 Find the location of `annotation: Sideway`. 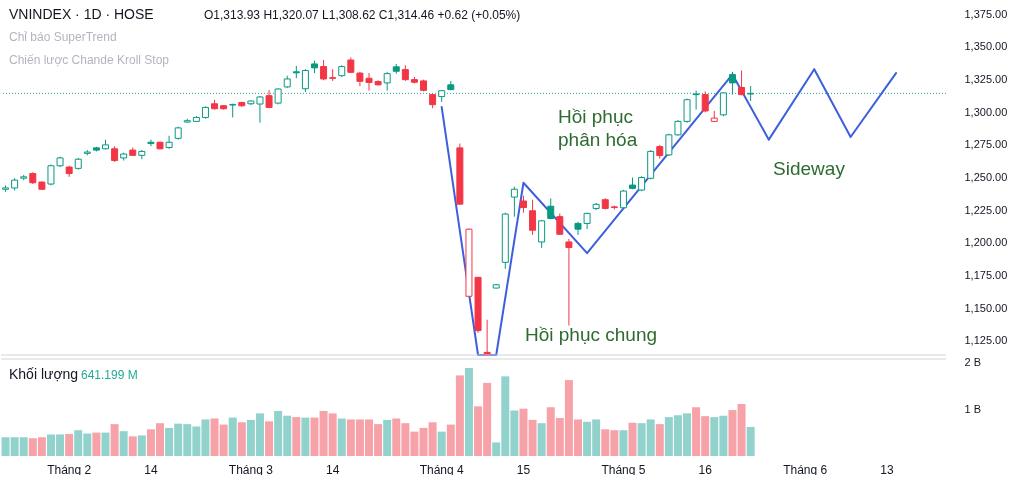

annotation: Sideway is located at coordinates (809, 168).